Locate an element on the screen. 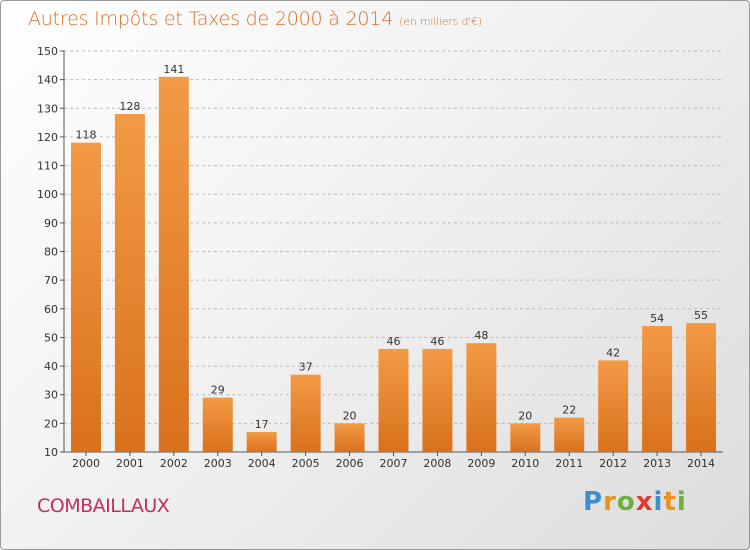 The width and height of the screenshot is (750, 550). y-tick-label: 140 is located at coordinates (47, 80).